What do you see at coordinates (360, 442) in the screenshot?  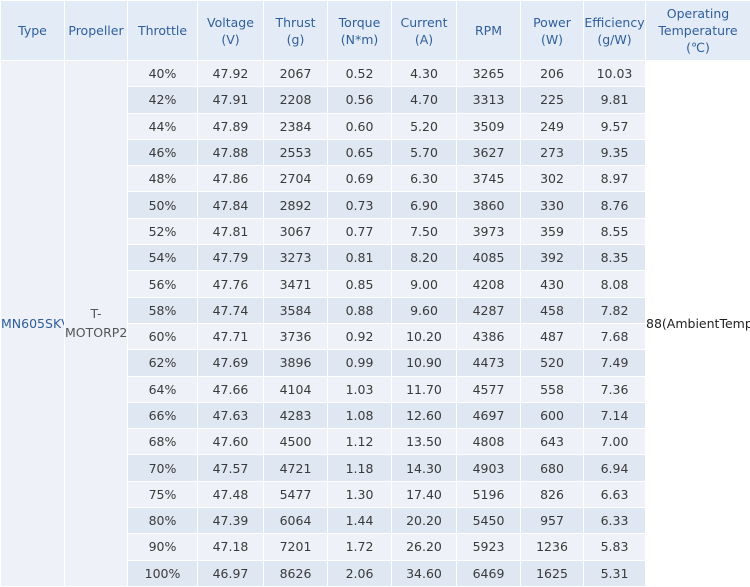 I see `torque-cell: 1.12` at bounding box center [360, 442].